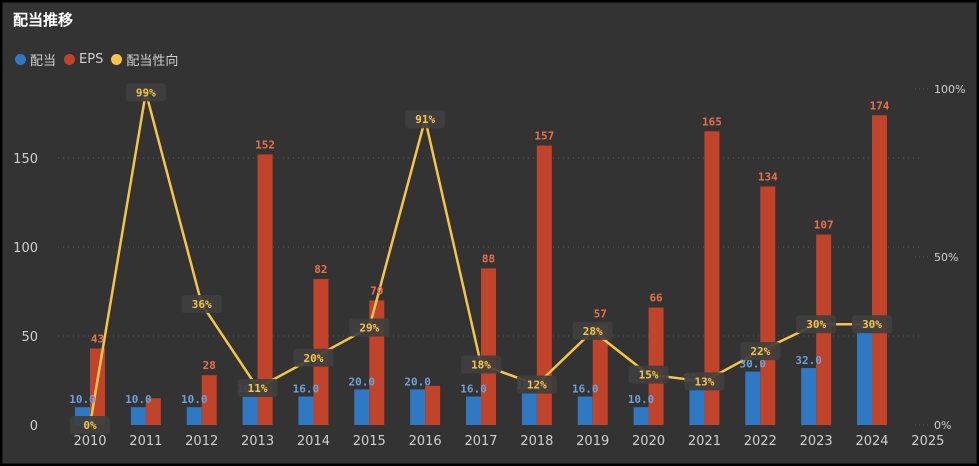  I want to click on y-right-tick-label: 100%, so click(949, 89).